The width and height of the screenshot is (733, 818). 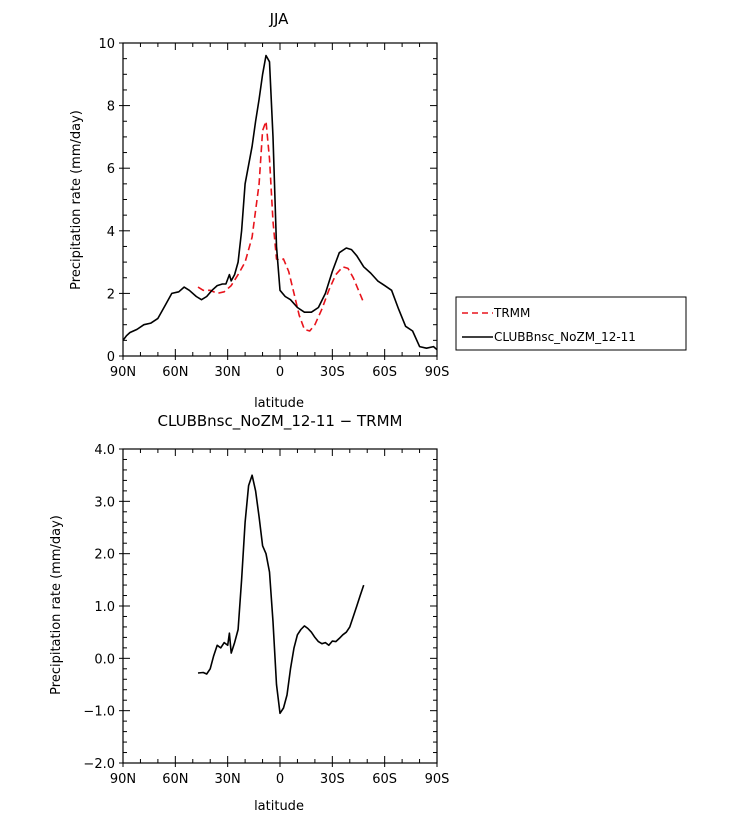 I want to click on top-x-axis-label: latitude, so click(x=279, y=403).